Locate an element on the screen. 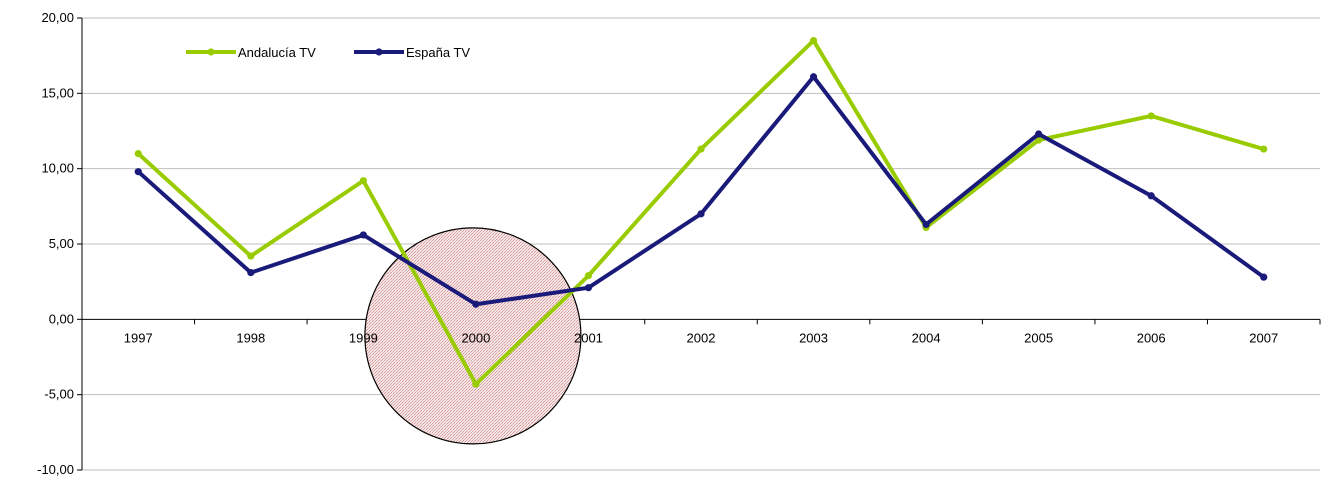  x-tick-label: 1999 is located at coordinates (363, 337).